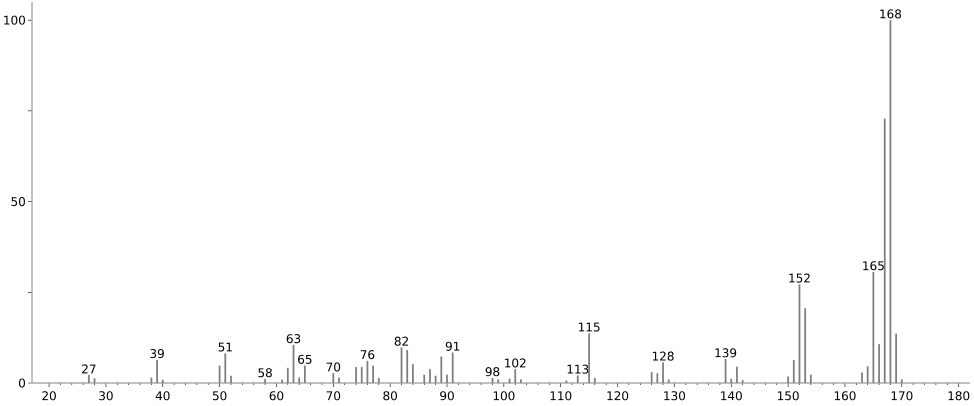  Describe the element at coordinates (106, 395) in the screenshot. I see `x-tick-label: 30` at that location.